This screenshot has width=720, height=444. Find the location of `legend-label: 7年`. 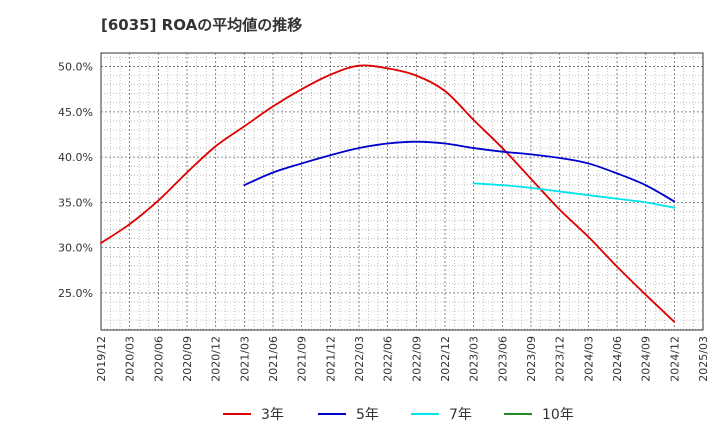

legend-label: 7年 is located at coordinates (460, 415).